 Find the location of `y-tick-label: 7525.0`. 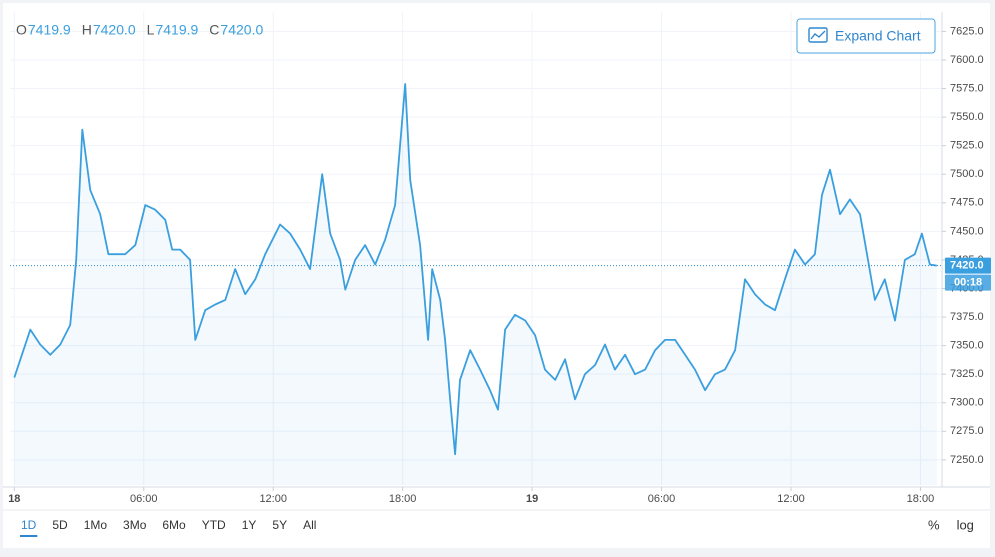

y-tick-label: 7525.0 is located at coordinates (967, 146).